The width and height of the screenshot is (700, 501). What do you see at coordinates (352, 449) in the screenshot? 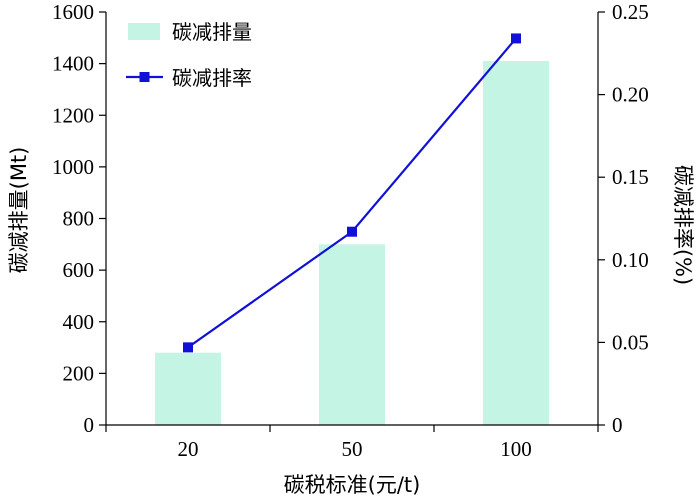
I see `x-tick-label: 50` at bounding box center [352, 449].